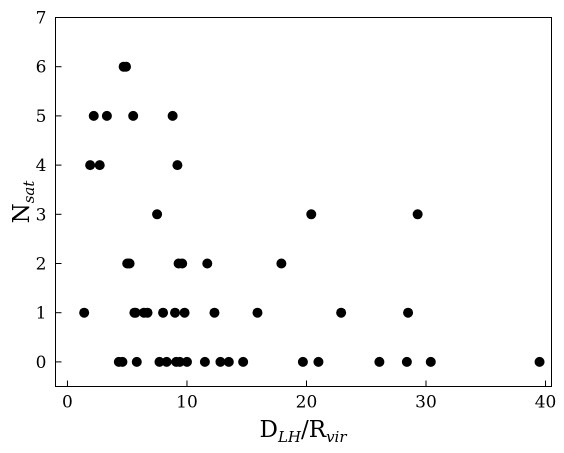 The height and width of the screenshot is (453, 564). I want to click on y-tick-label: 0, so click(41, 363).